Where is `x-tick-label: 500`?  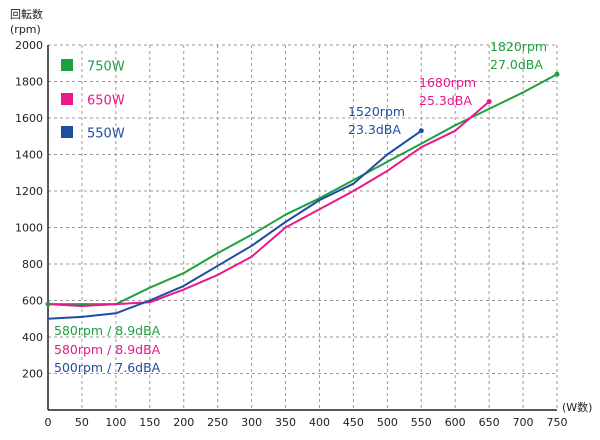 x-tick-label: 500 is located at coordinates (387, 422).